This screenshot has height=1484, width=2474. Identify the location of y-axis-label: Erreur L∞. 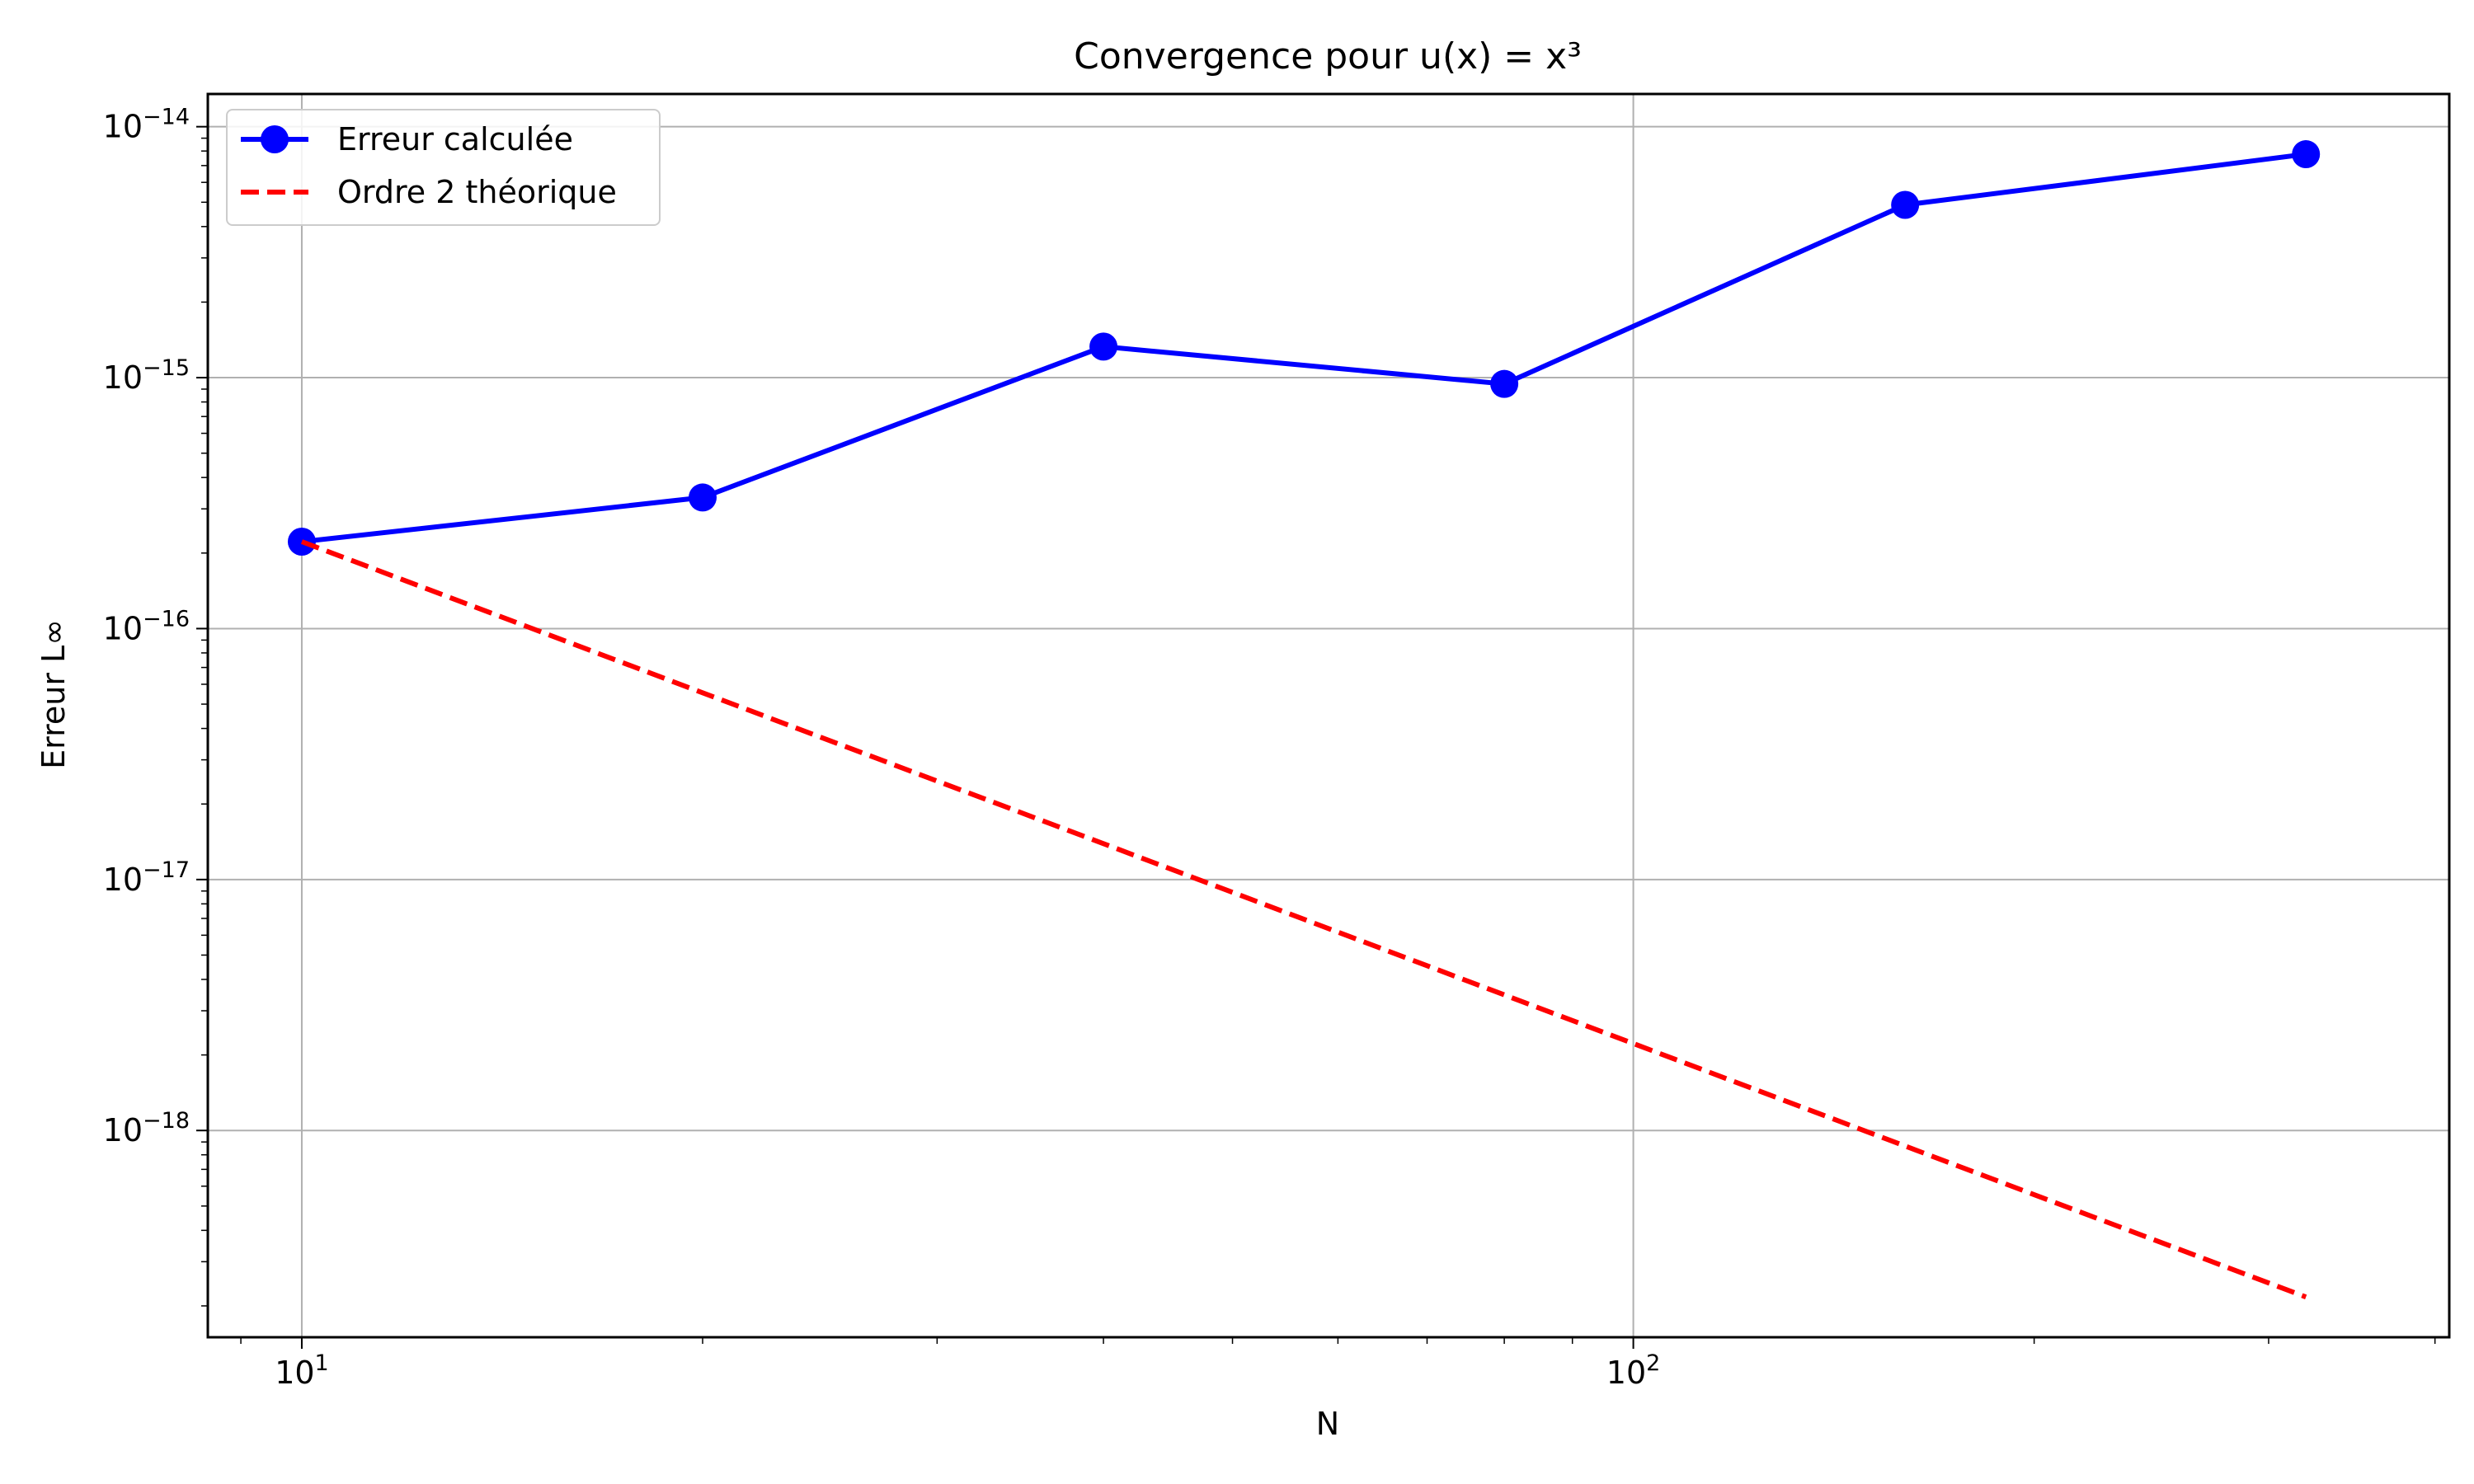
(53, 694).